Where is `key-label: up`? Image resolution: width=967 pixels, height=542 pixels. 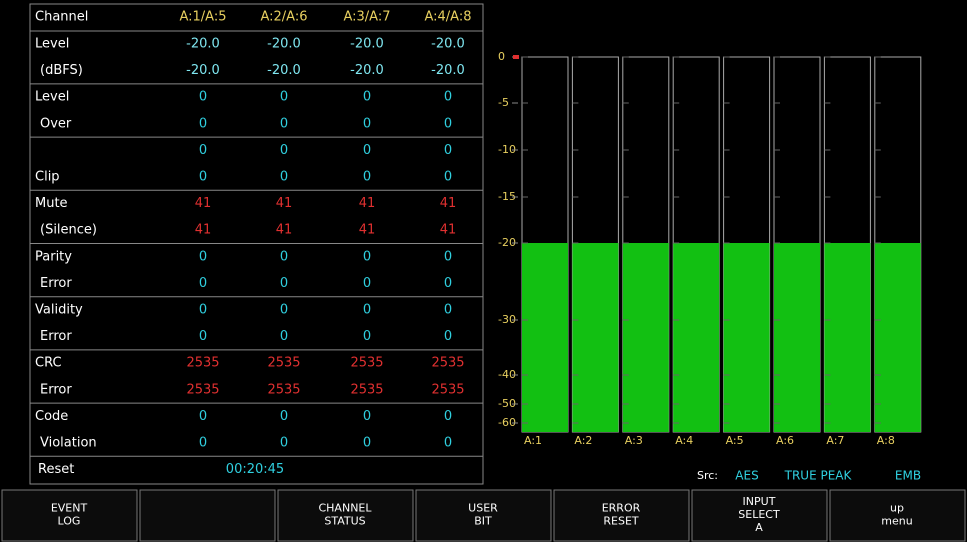 key-label: up is located at coordinates (897, 508).